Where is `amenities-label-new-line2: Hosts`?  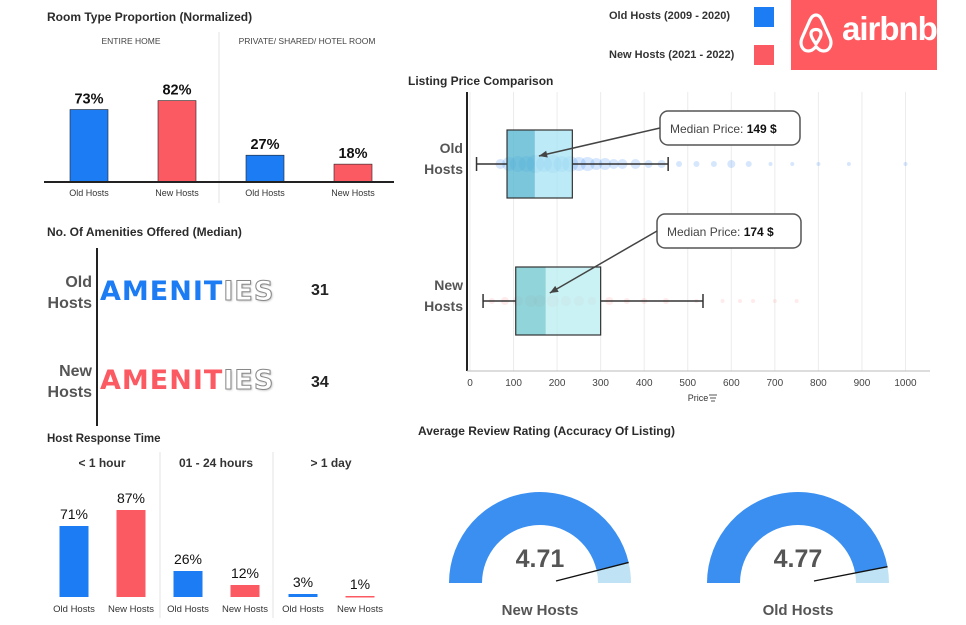
amenities-label-new-line2: Hosts is located at coordinates (69, 392).